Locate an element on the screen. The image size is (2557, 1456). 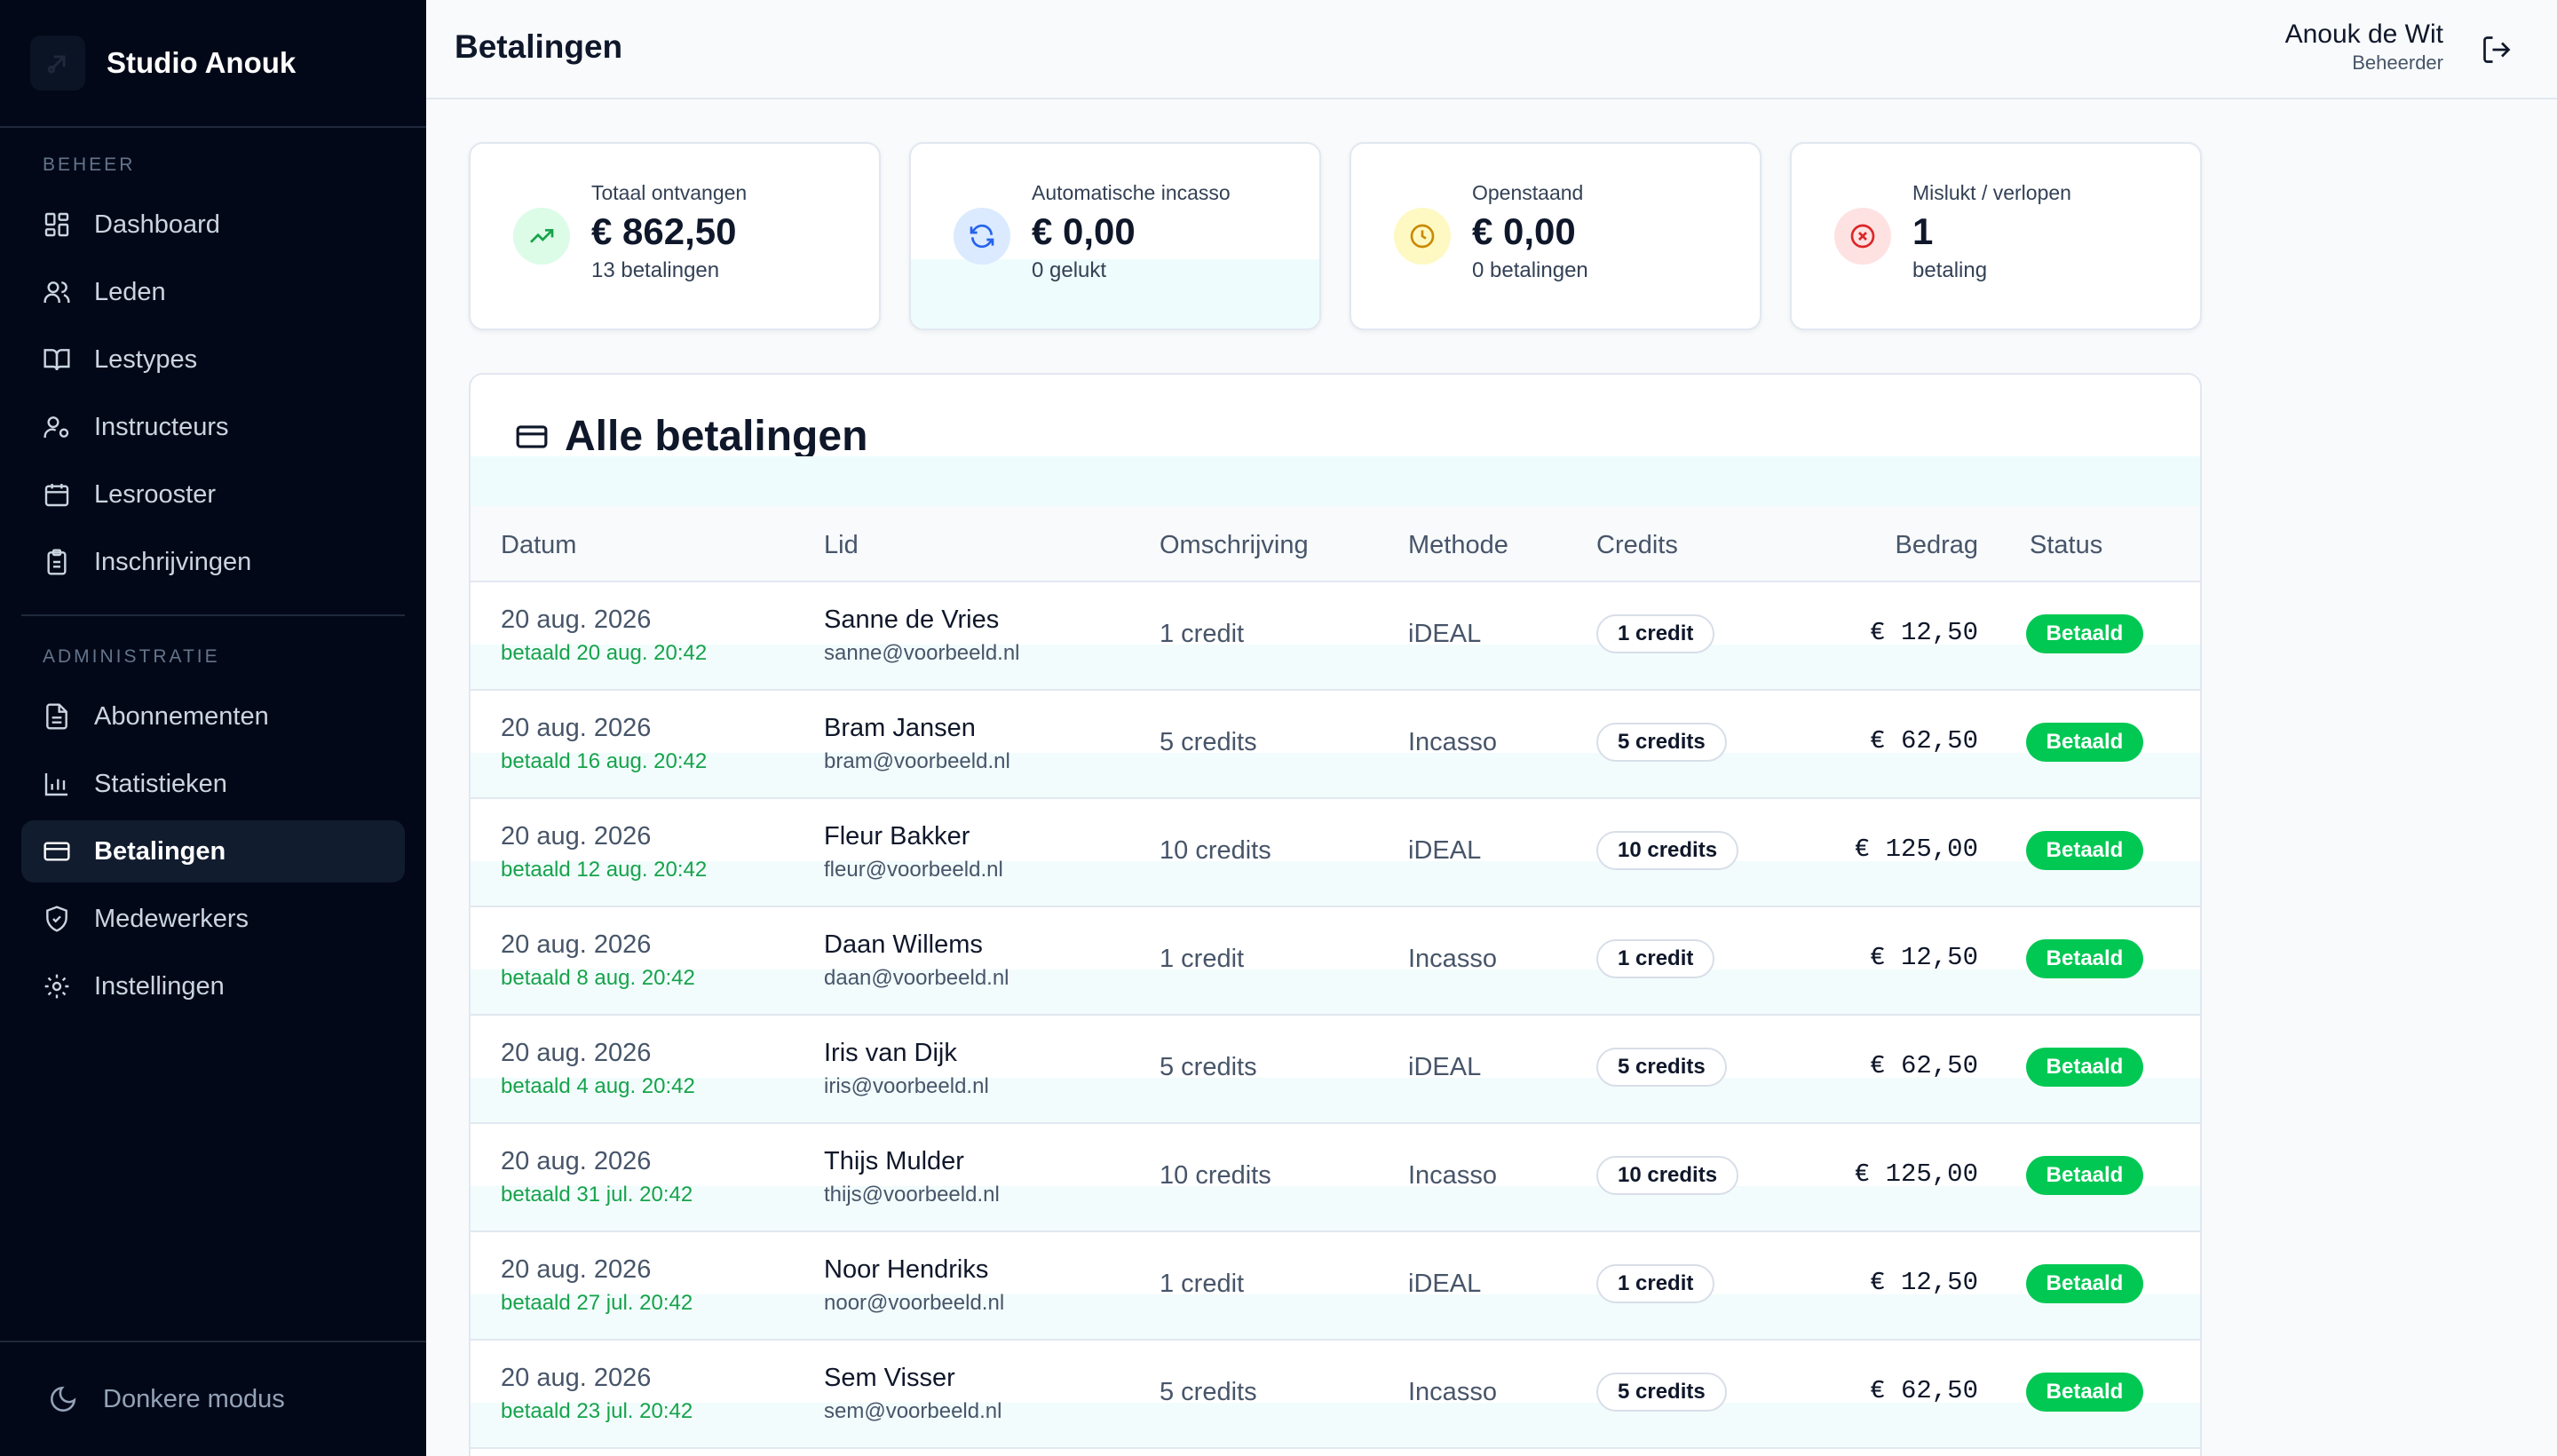
column-header-methode: Methode is located at coordinates (1458, 545).